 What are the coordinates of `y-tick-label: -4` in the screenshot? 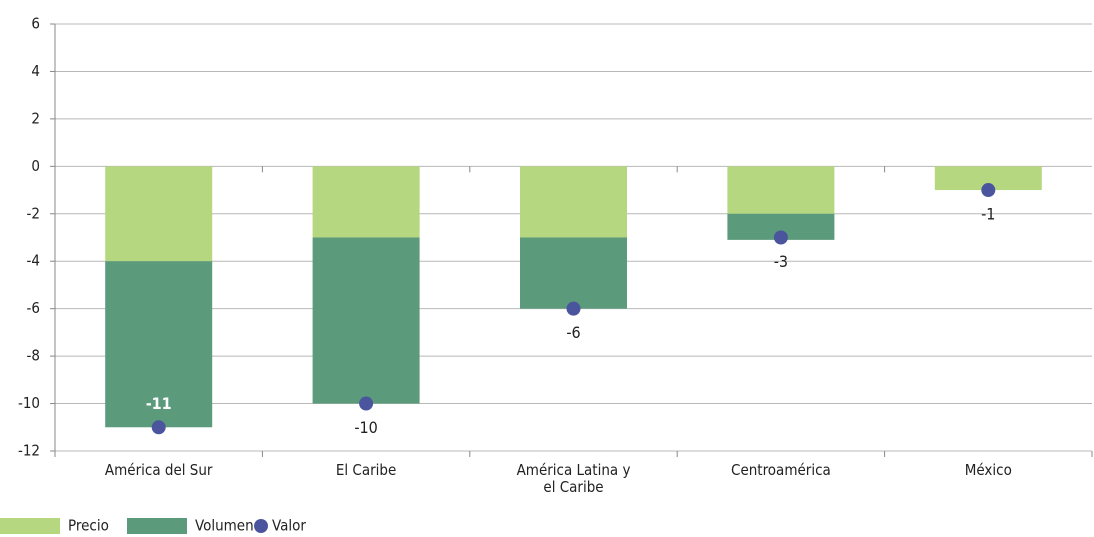 It's located at (33, 261).